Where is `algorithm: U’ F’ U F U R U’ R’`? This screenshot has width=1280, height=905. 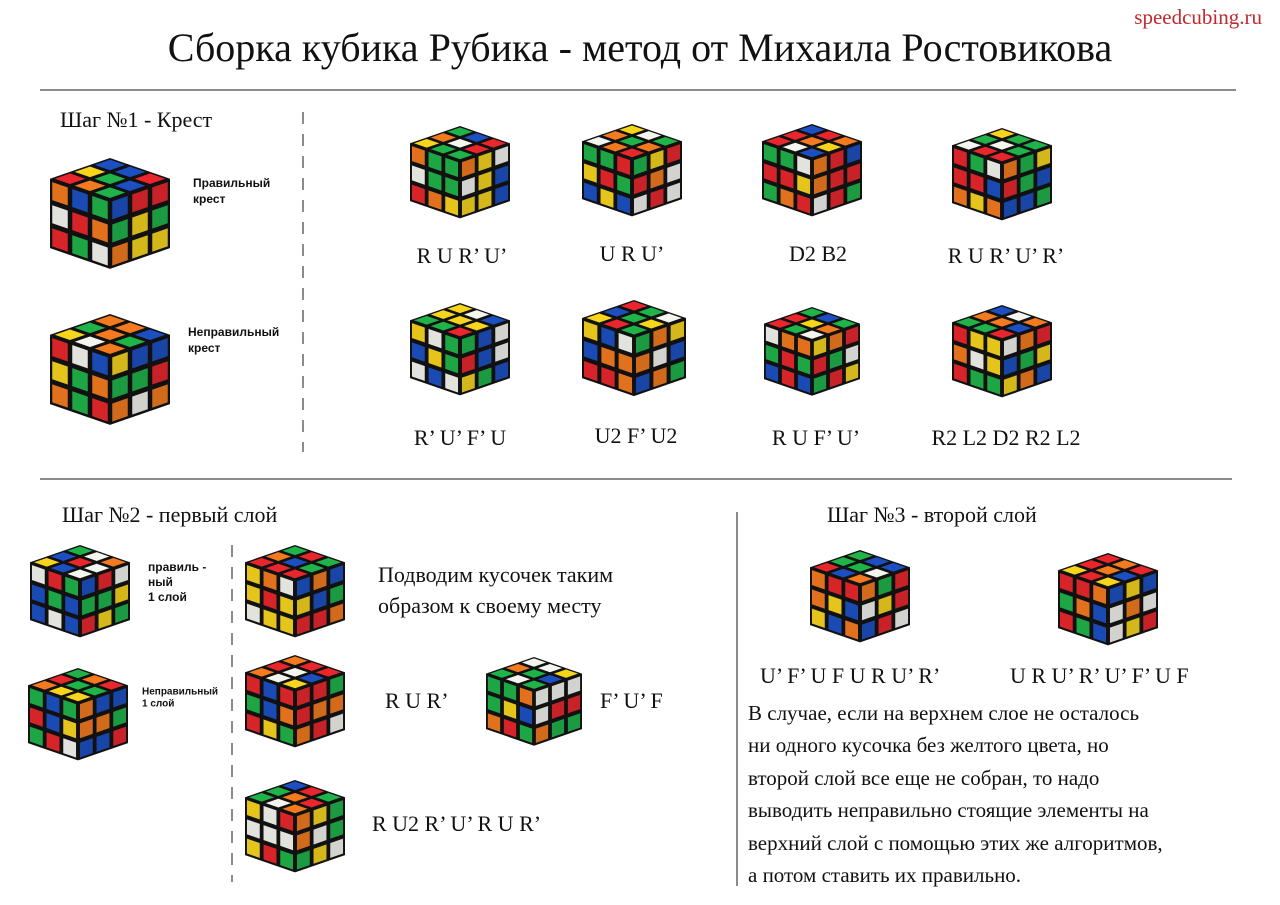 algorithm: U’ F’ U F U R U’ R’ is located at coordinates (850, 675).